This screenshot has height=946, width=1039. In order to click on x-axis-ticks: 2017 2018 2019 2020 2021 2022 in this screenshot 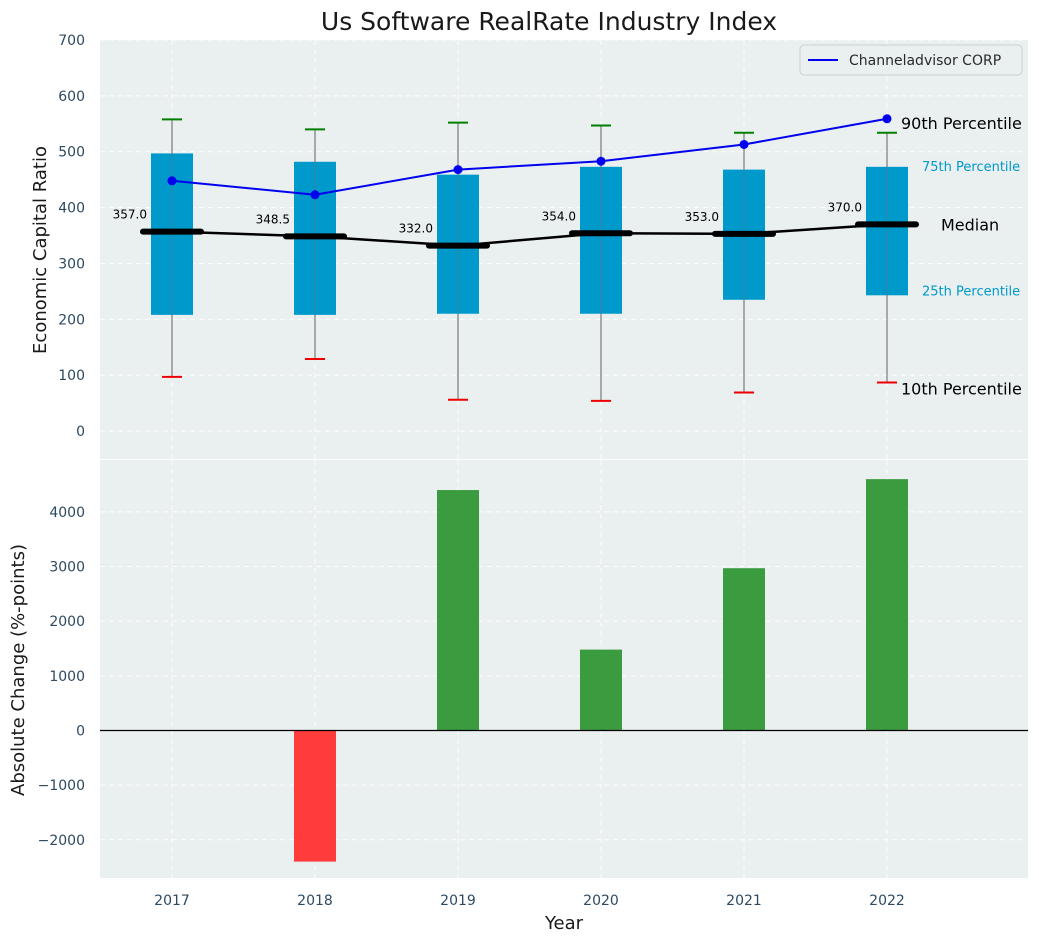, I will do `click(529, 901)`.